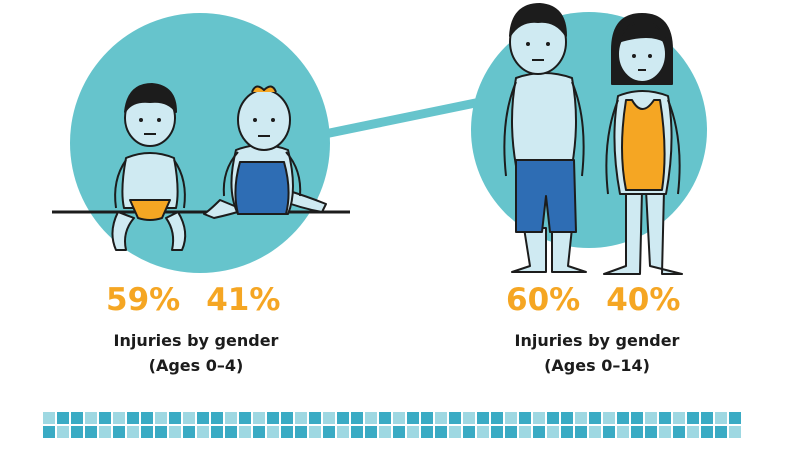 This screenshot has width=785, height=451. Describe the element at coordinates (643, 144) in the screenshot. I see `girl-illustration` at that location.